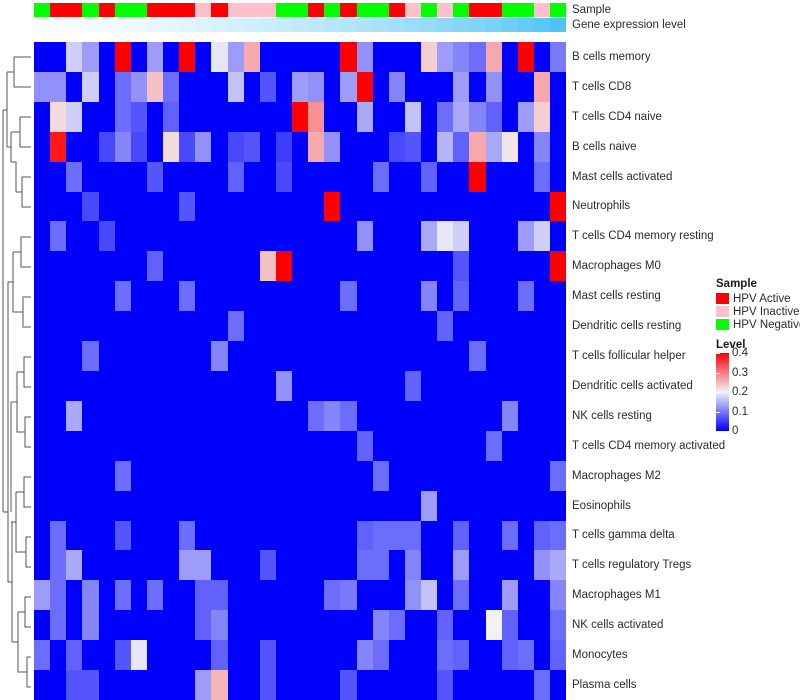 Image resolution: width=800 pixels, height=700 pixels. I want to click on level-colorbar-tick-label: 0, so click(735, 431).